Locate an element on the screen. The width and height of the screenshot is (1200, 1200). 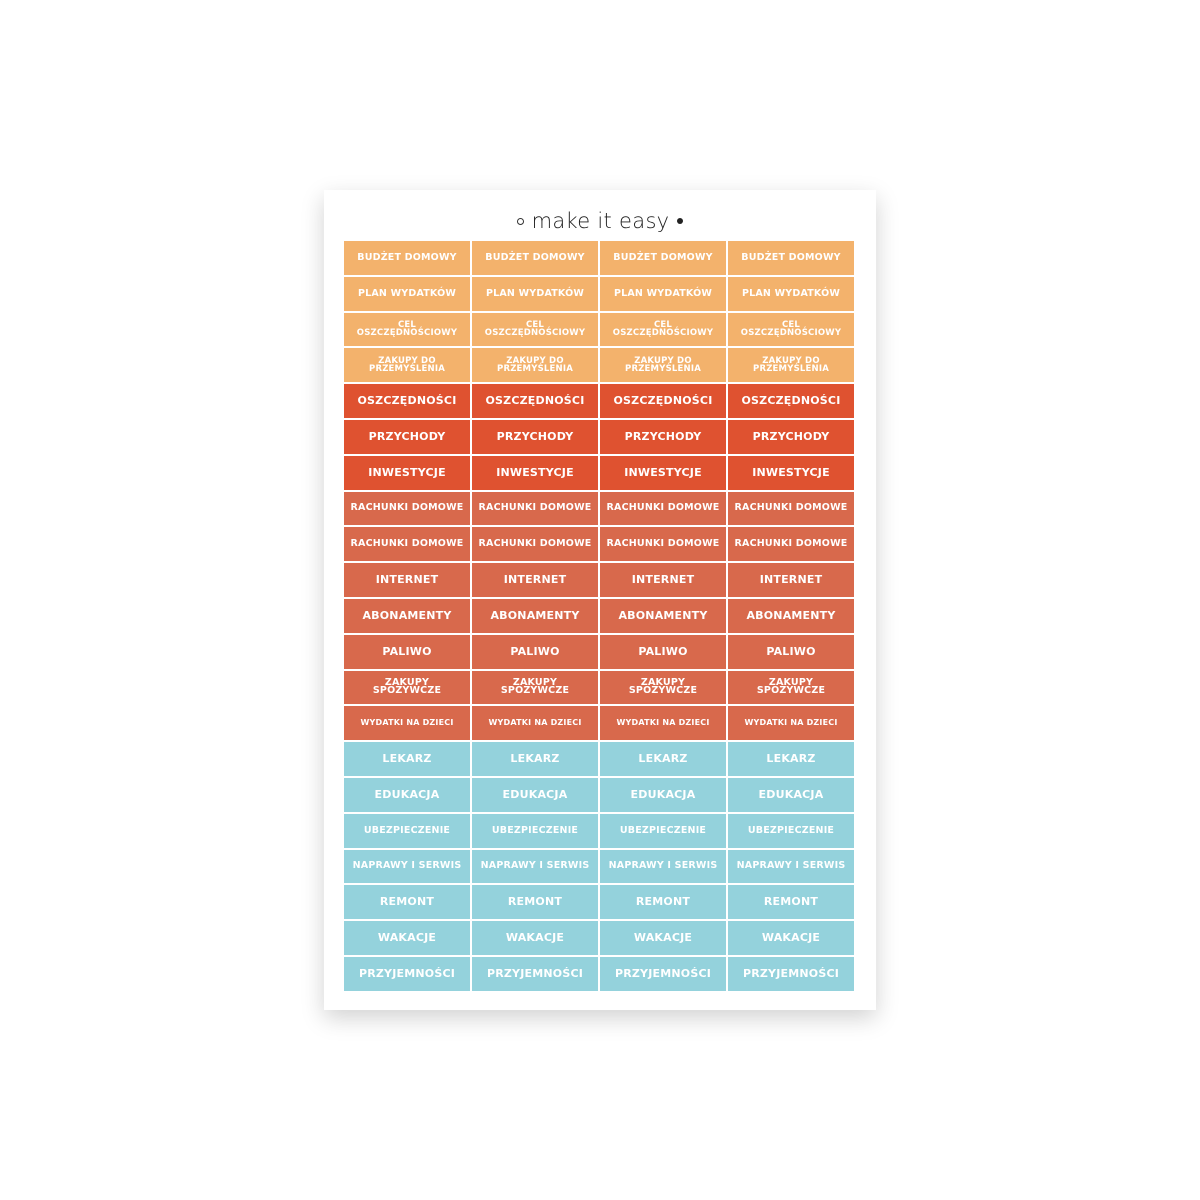
header: make it easy is located at coordinates (600, 221).